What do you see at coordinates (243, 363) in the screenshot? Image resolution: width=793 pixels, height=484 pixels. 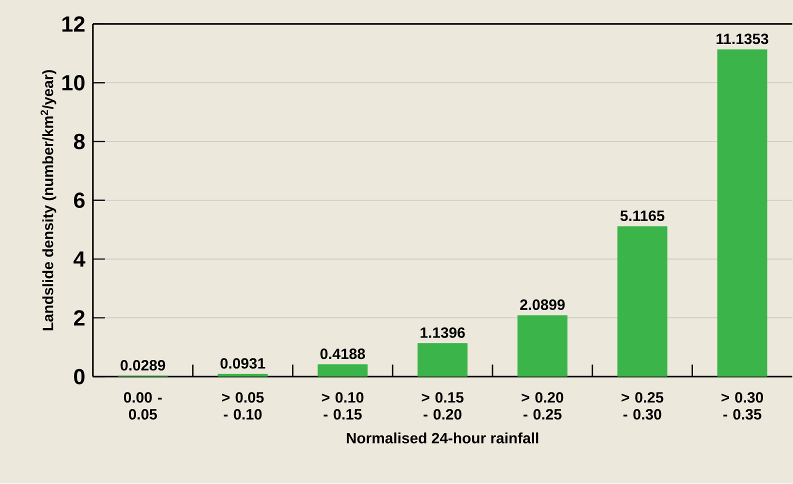 I see `data-label: 0.0931` at bounding box center [243, 363].